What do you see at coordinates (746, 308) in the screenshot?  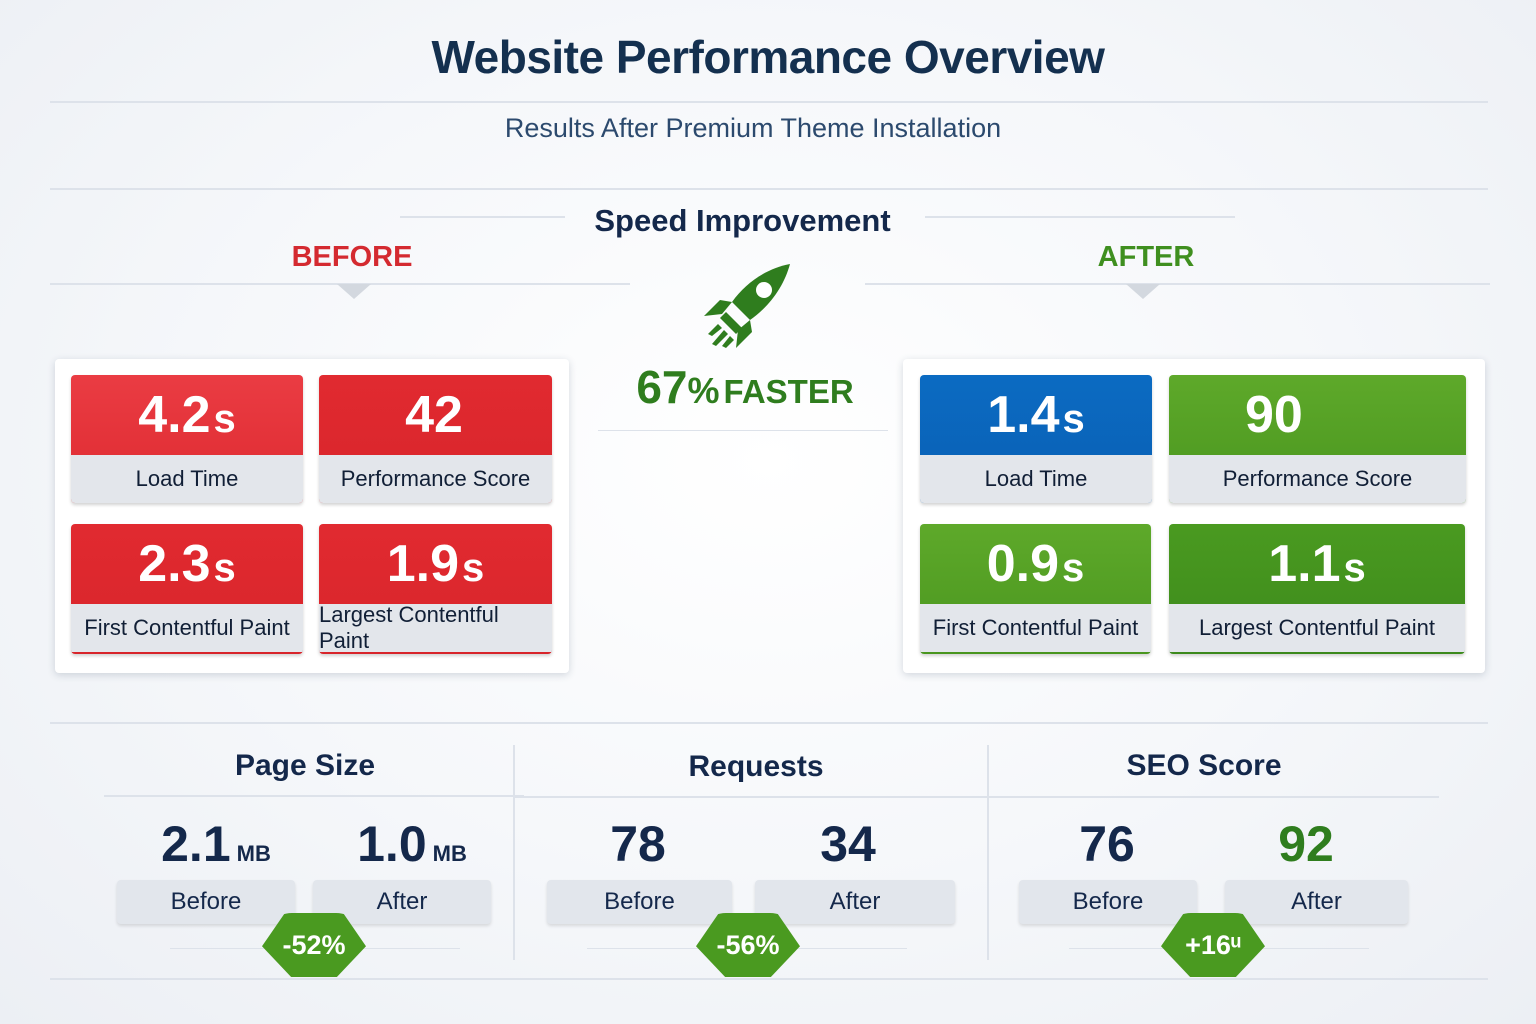 I see `rocket-icon` at bounding box center [746, 308].